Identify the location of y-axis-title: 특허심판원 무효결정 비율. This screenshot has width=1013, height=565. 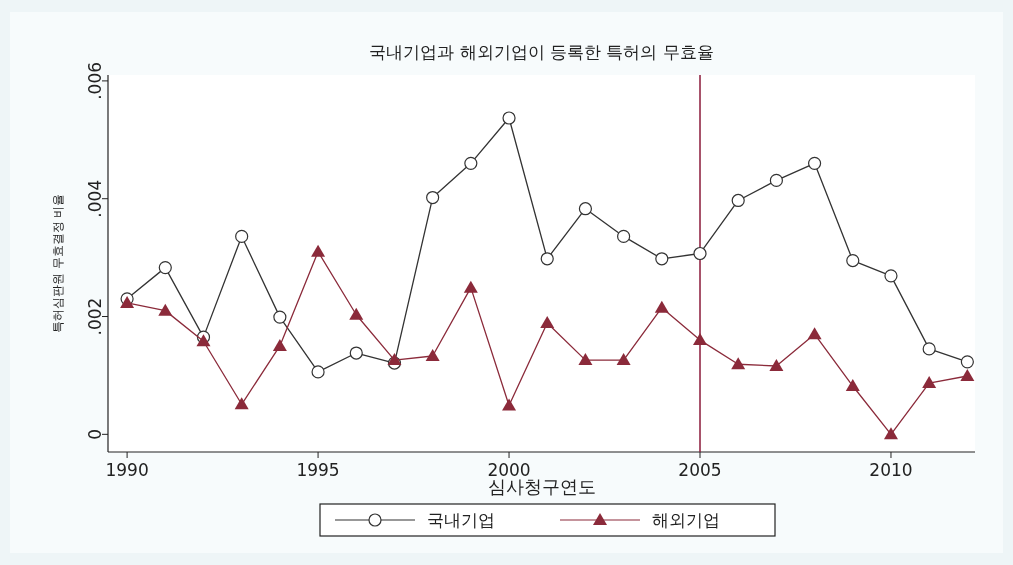
(58, 263).